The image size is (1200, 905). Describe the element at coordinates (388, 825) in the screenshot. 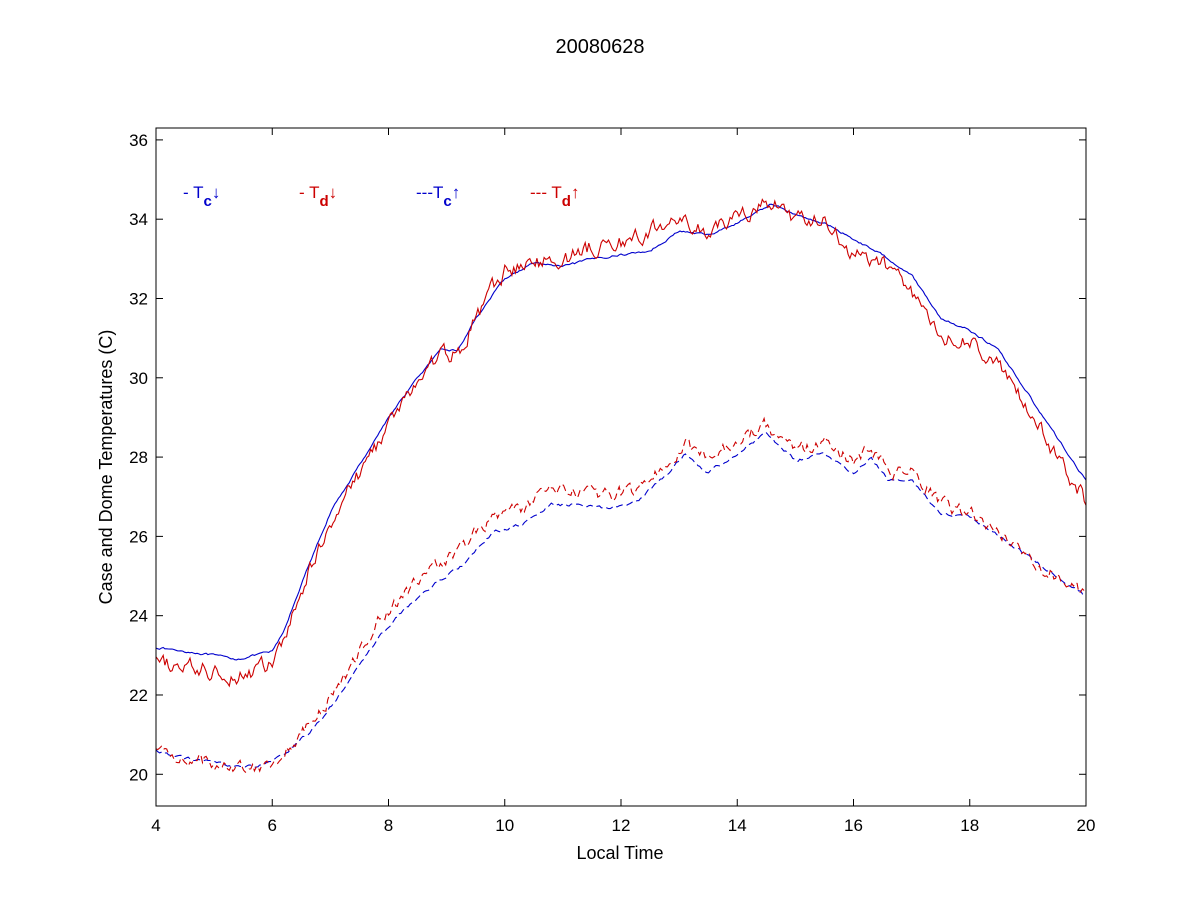

I see `x-tick-label: 8` at that location.